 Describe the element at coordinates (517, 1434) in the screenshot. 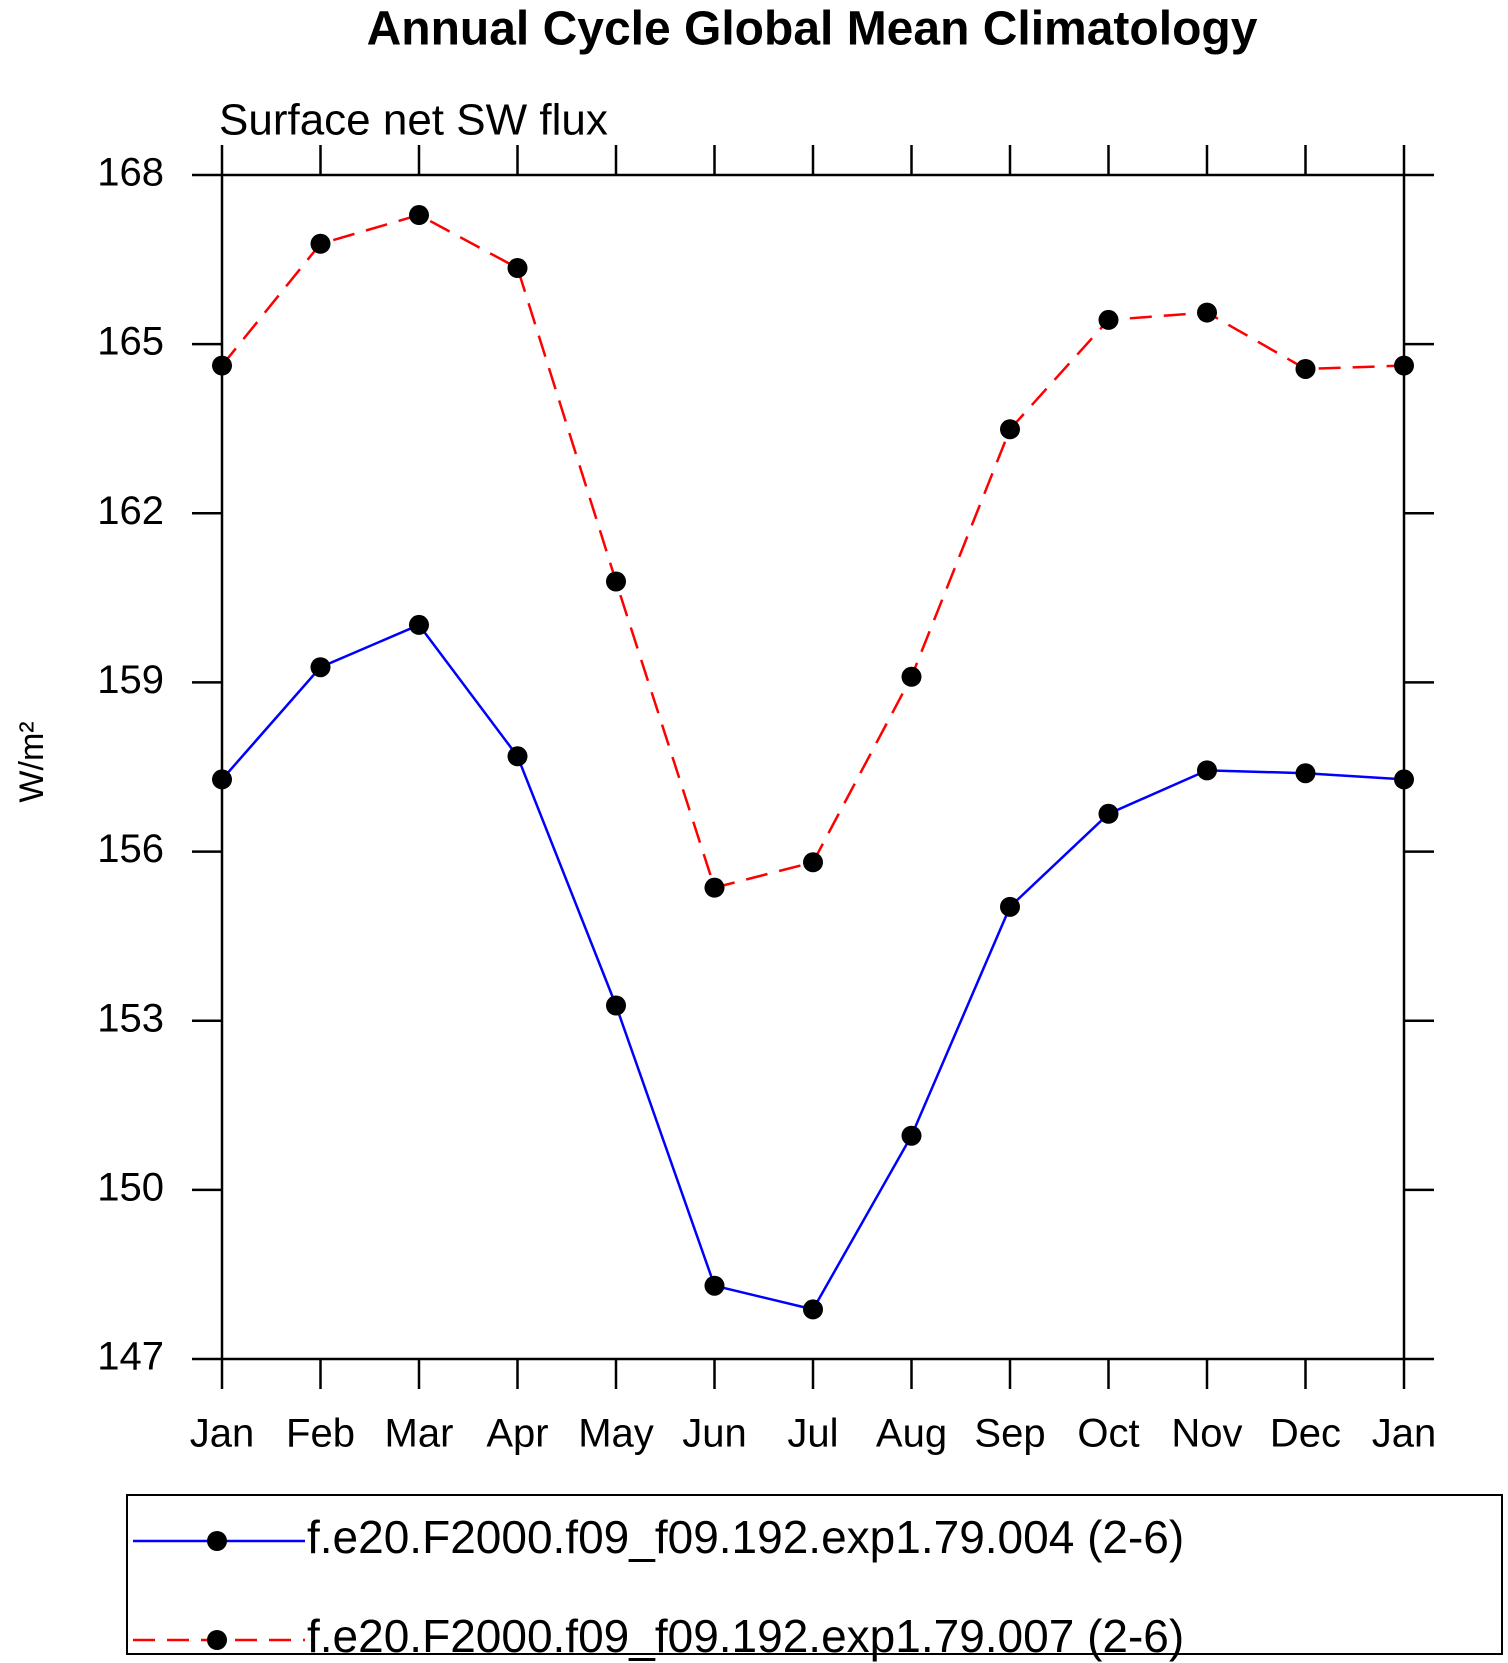

I see `x-tick-label: Apr` at that location.